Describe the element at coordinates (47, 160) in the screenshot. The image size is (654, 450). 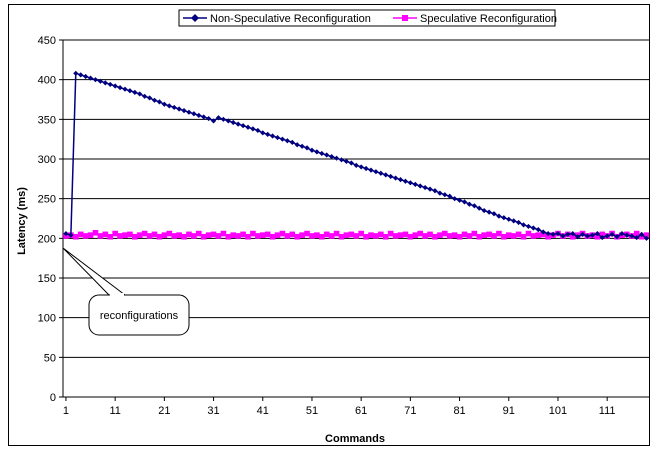
I see `y-tick-label: 300` at that location.